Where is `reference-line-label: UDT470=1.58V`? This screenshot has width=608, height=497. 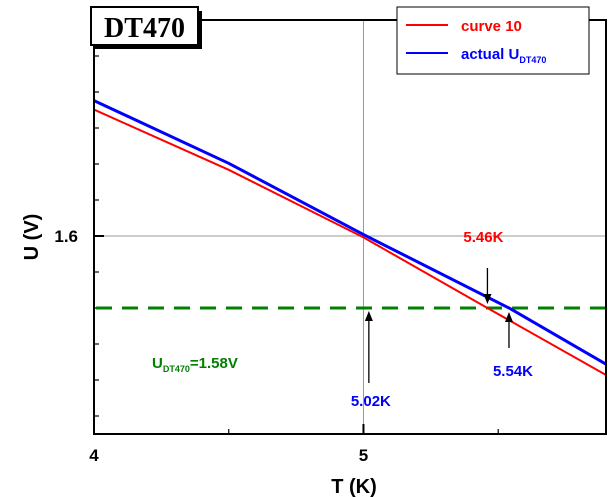
reference-line-label: UDT470=1.58V is located at coordinates (195, 364).